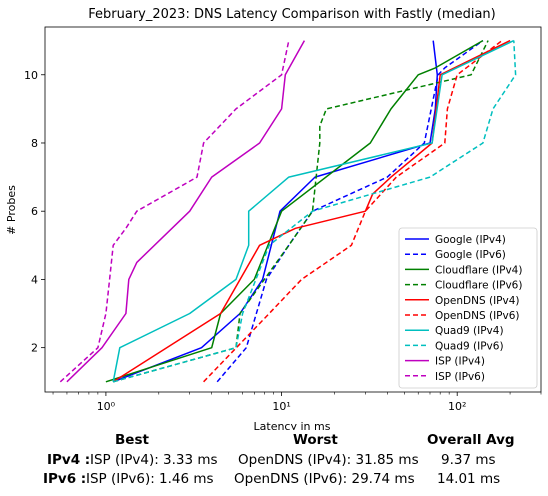 The height and width of the screenshot is (496, 548). I want to click on x-tick-label: 10², so click(457, 406).